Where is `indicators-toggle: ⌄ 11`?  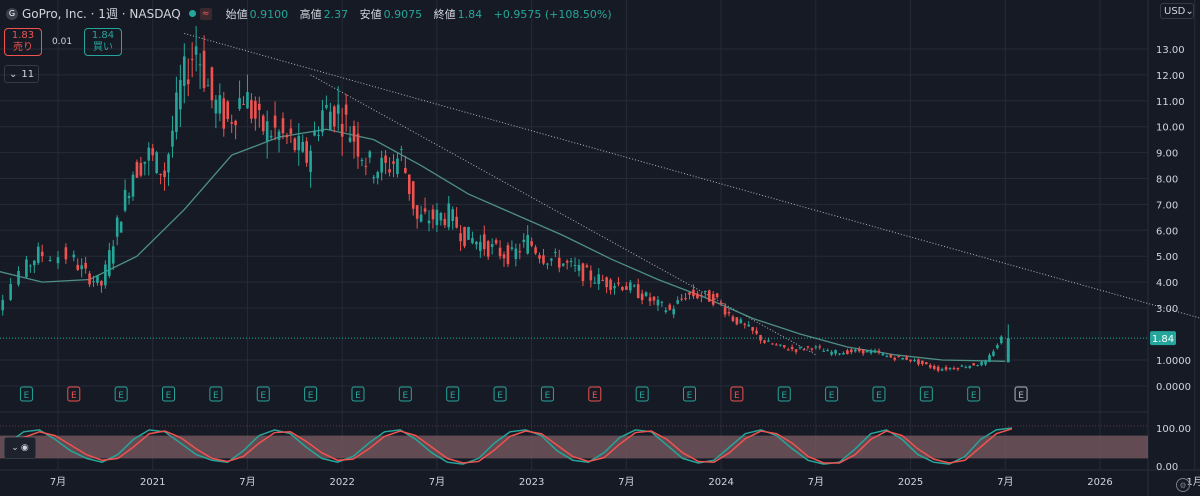
indicators-toggle: ⌄ 11 is located at coordinates (22, 74).